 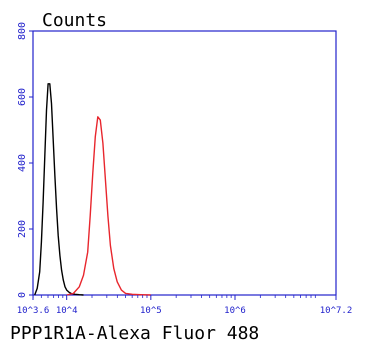 I want to click on y-tick-label: 600, so click(x=22, y=97).